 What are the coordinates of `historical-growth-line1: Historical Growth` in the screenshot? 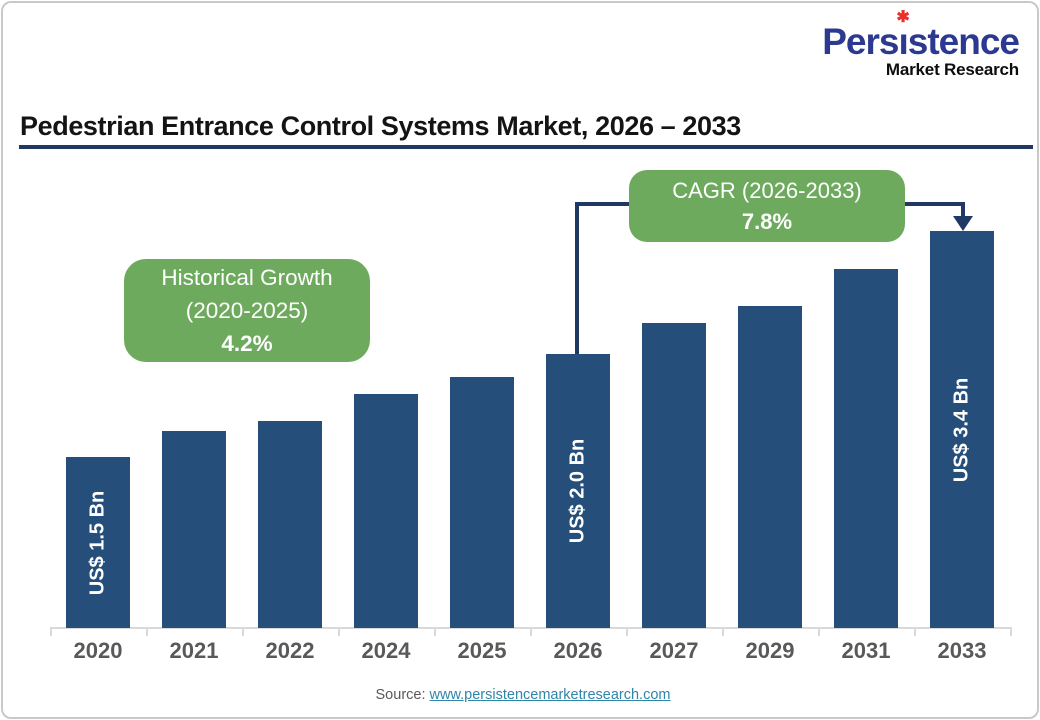 It's located at (247, 277).